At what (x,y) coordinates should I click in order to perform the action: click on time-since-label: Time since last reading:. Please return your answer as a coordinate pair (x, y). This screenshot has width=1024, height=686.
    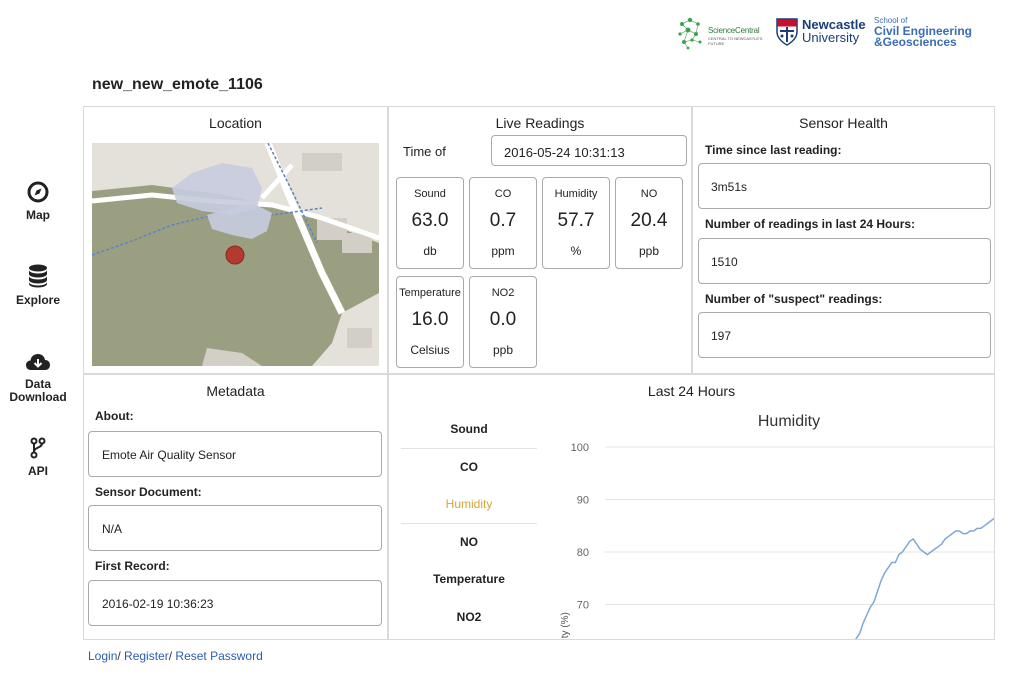
    Looking at the image, I should click on (773, 150).